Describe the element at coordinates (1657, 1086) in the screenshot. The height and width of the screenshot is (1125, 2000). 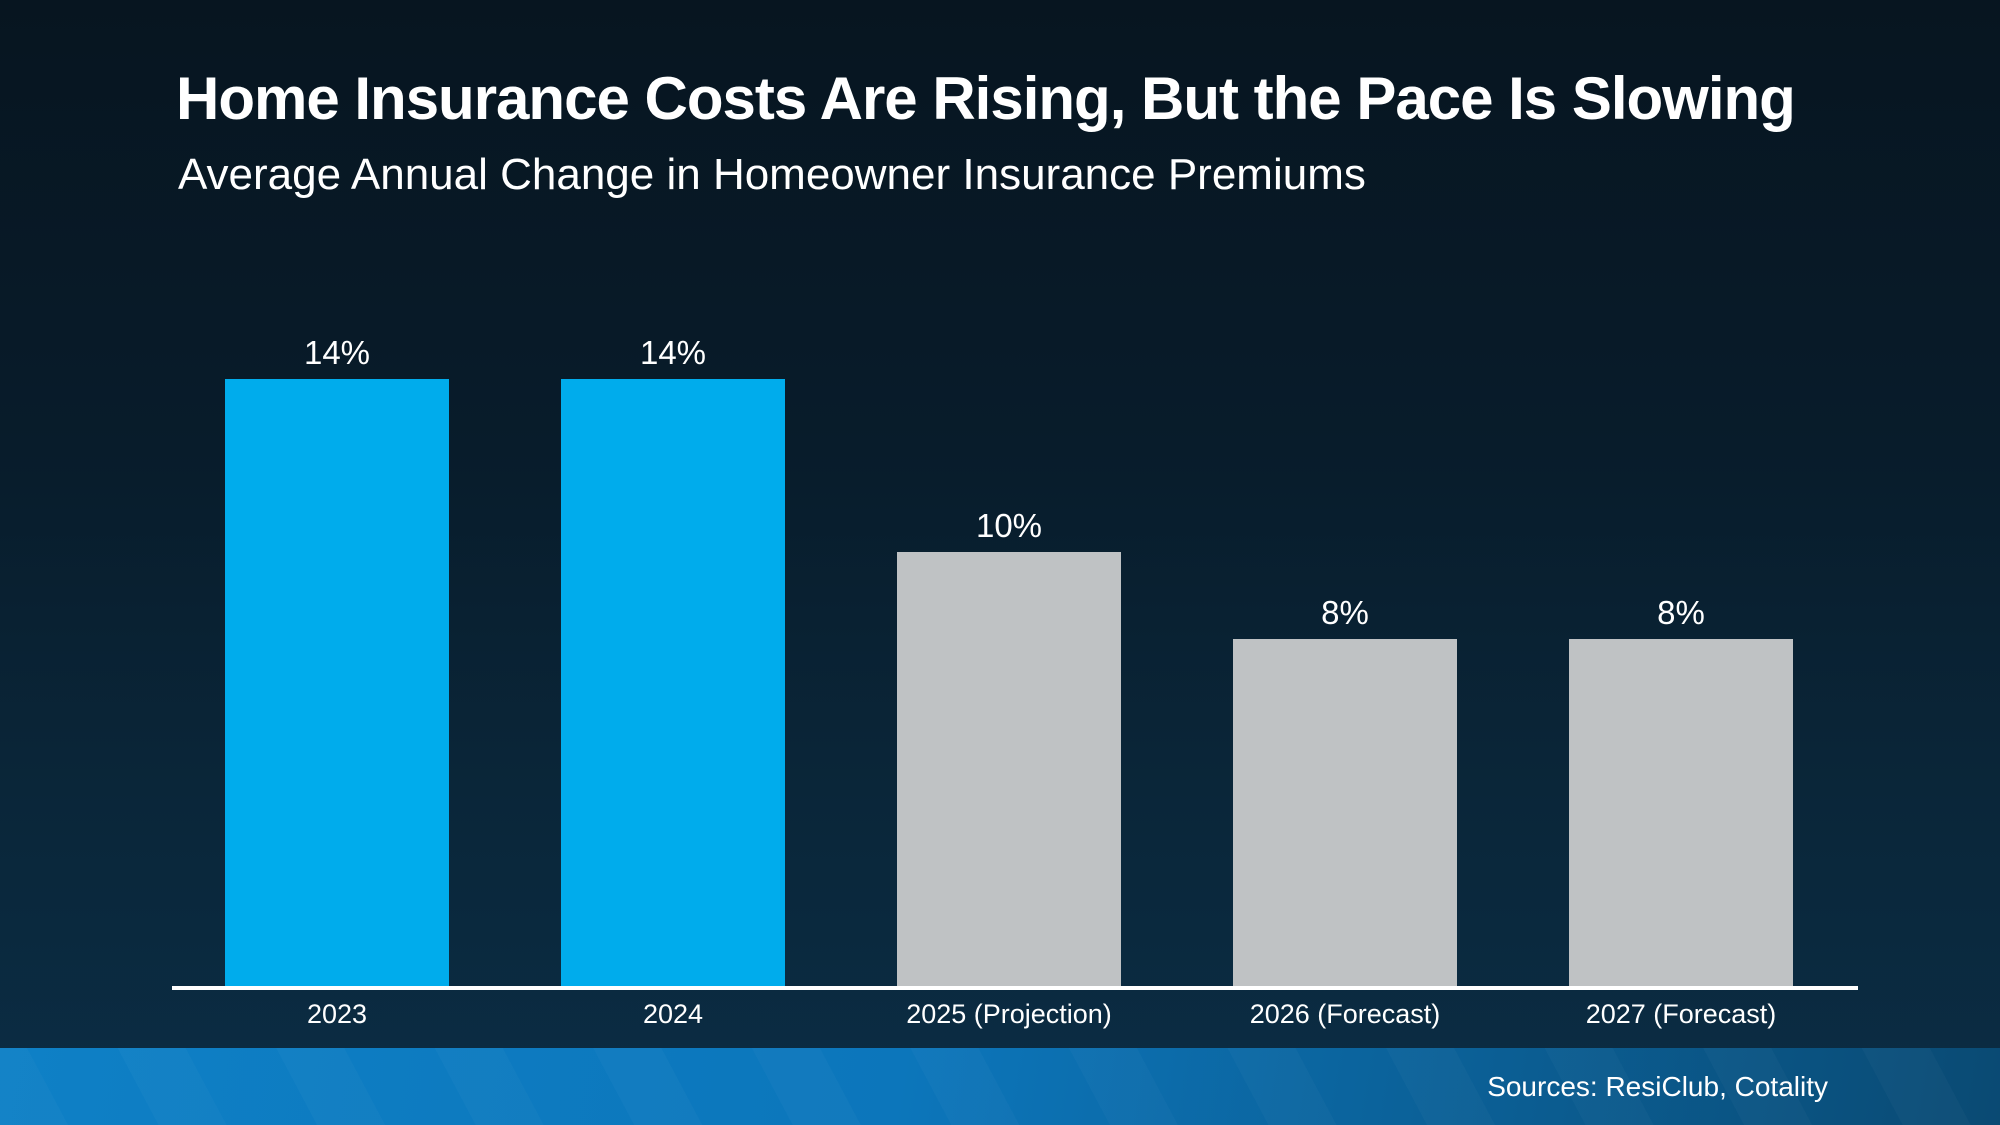
I see `sources-text: Sources: ResiClub, Cotality` at that location.